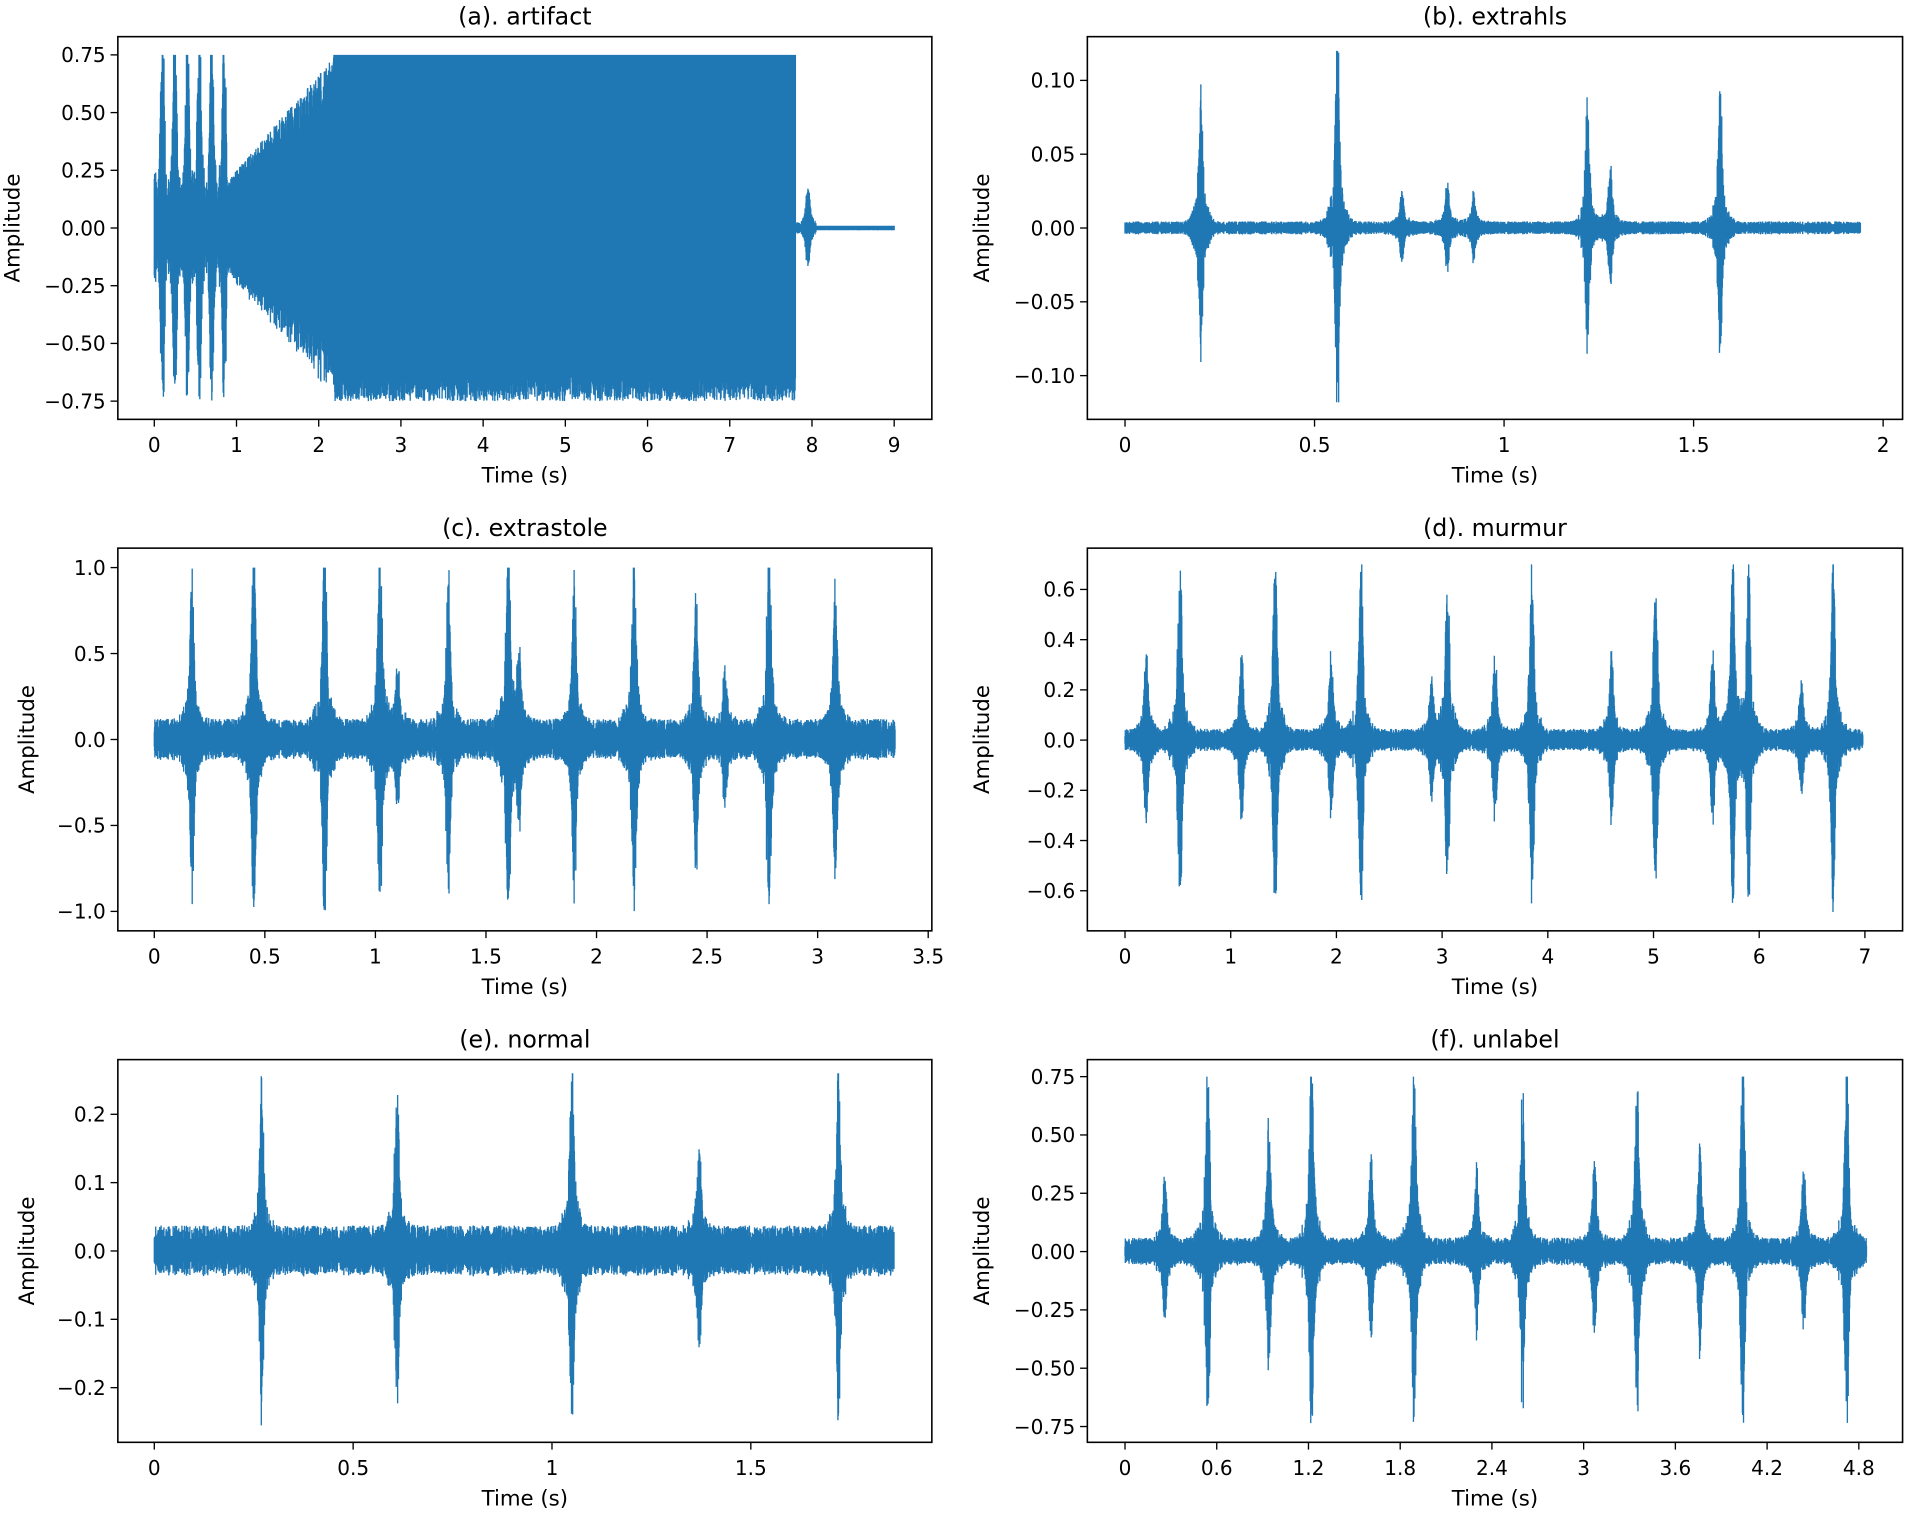  What do you see at coordinates (1217, 1468) in the screenshot?
I see `x-tick-label: 0.6` at bounding box center [1217, 1468].